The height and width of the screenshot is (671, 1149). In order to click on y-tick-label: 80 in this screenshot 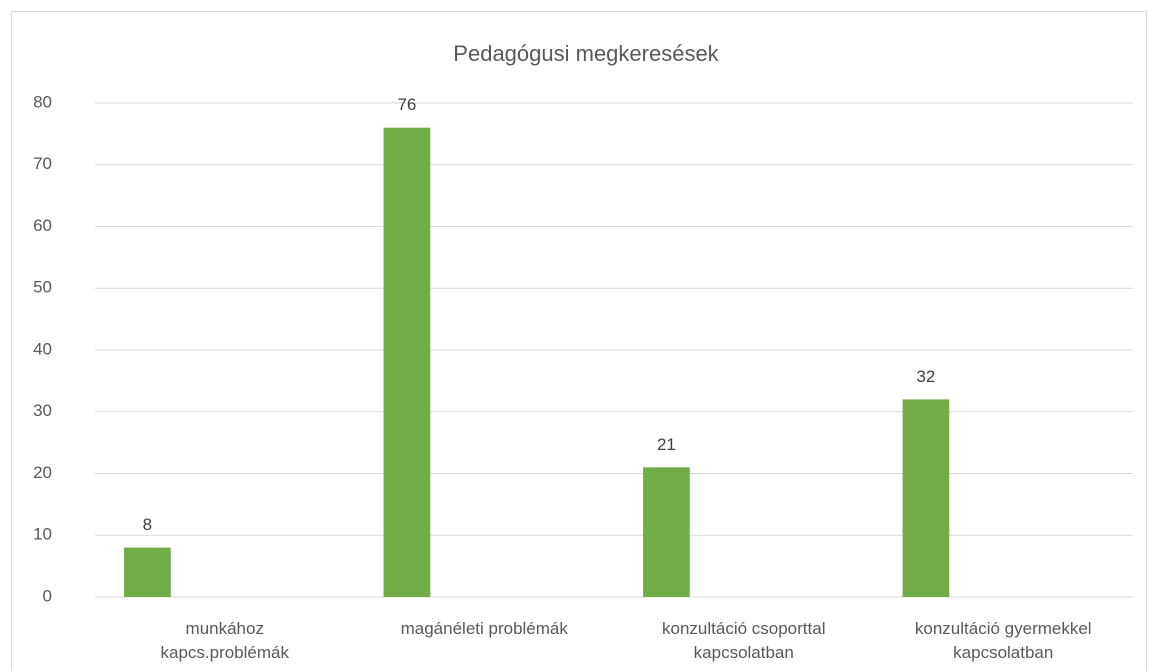, I will do `click(42, 101)`.